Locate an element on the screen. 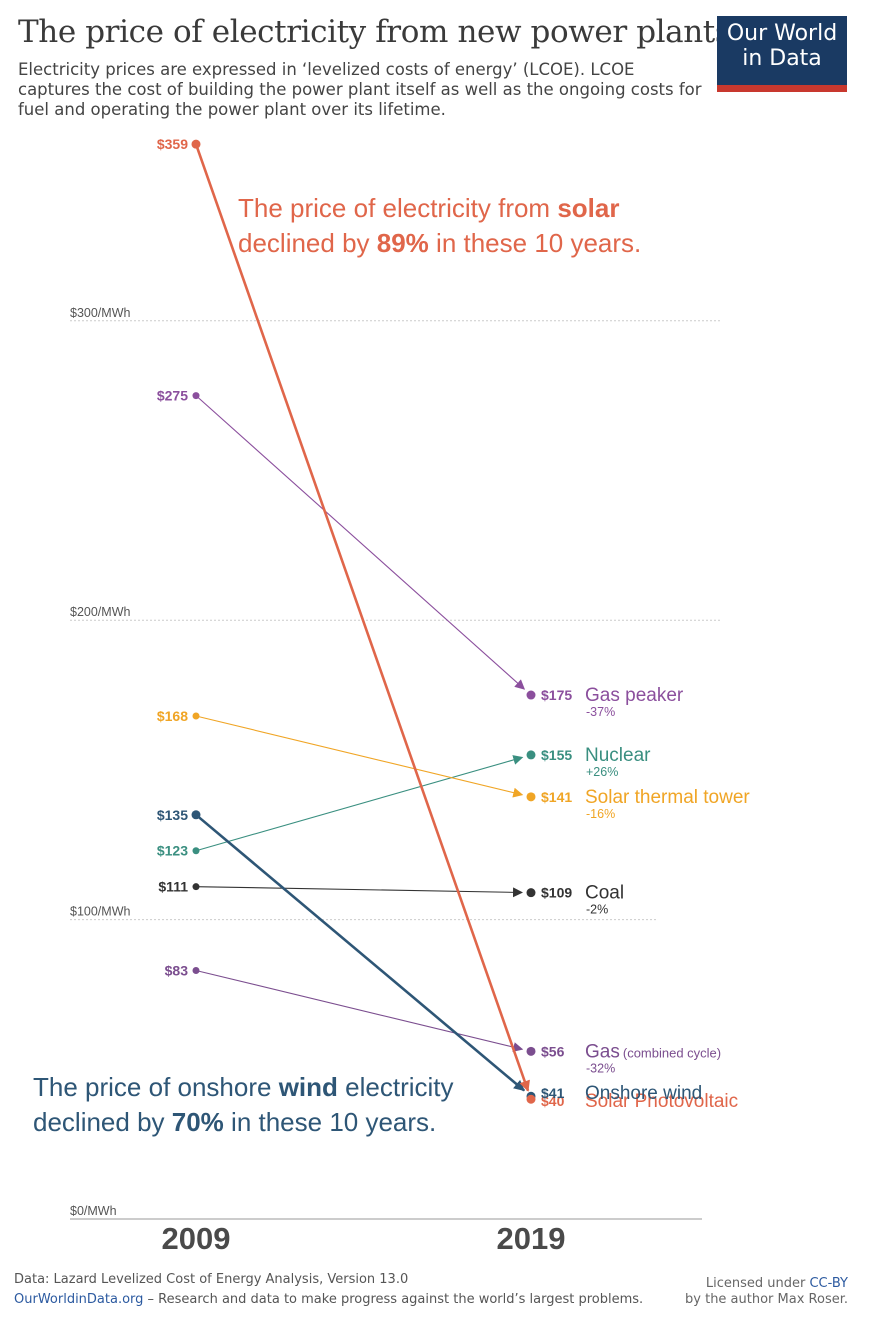 Image resolution: width=870 pixels, height=1324 pixels. wind-annotation-text: in these 10 years. is located at coordinates (330, 1122).